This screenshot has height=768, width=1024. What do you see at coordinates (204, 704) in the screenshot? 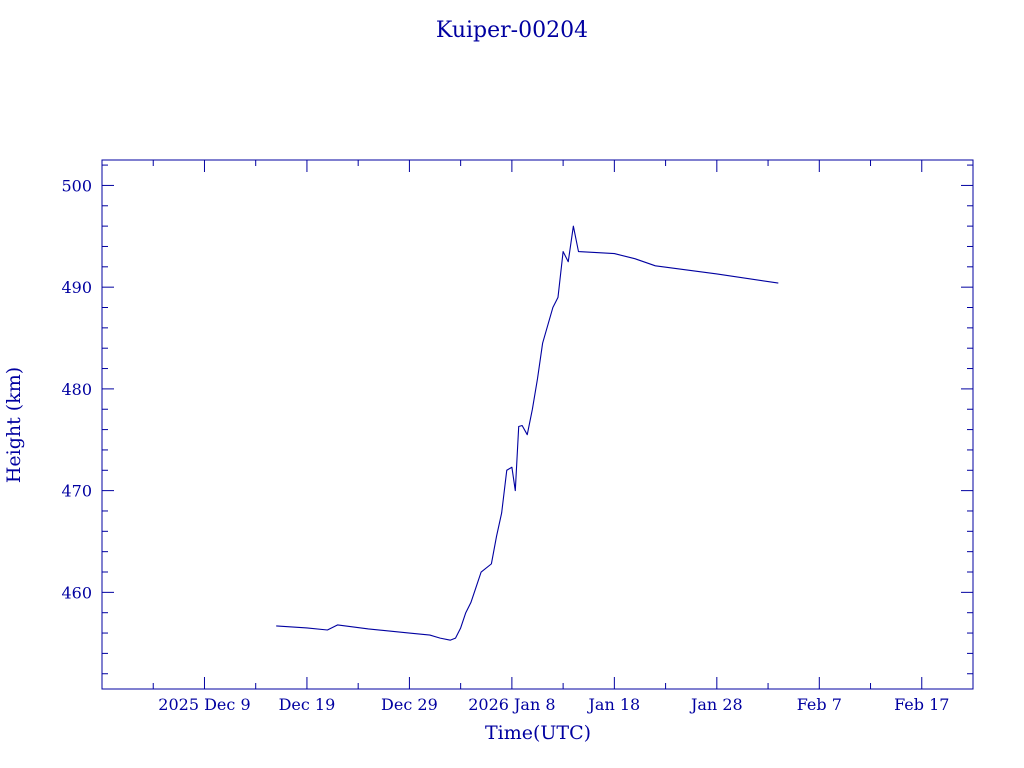
I see `x-tick-label: 2025 Dec 9` at bounding box center [204, 704].